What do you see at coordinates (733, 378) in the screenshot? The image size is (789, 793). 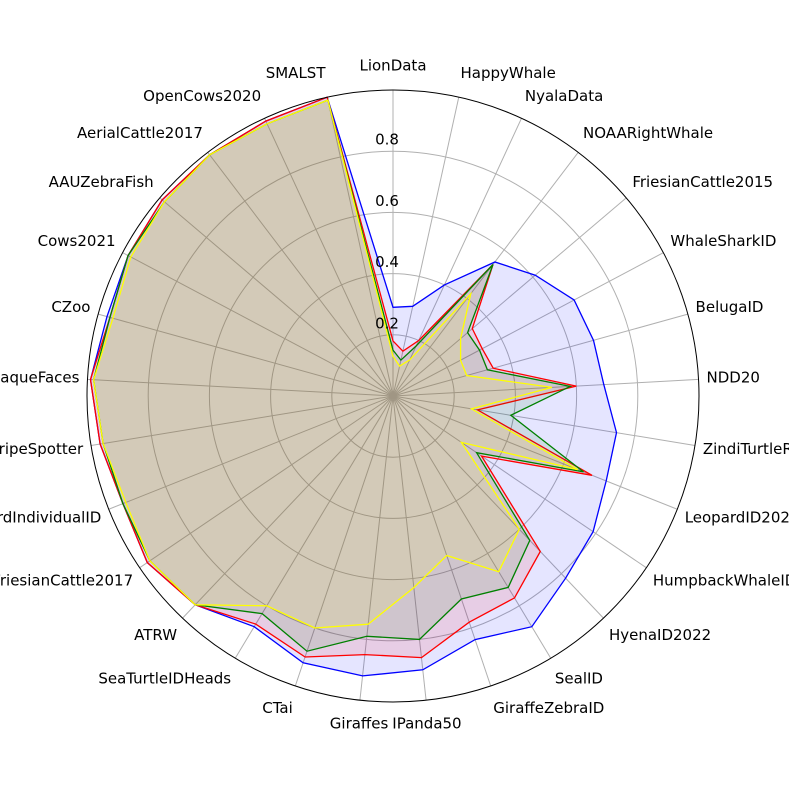 I see `category-label: NDD20` at bounding box center [733, 378].